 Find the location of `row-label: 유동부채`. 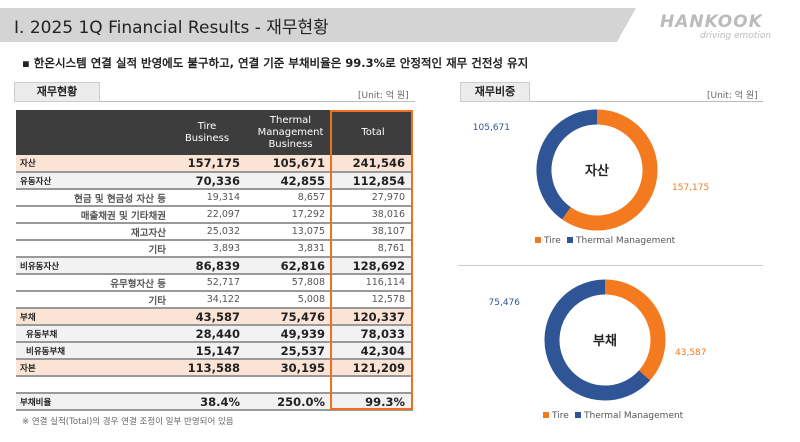

row-label: 유동부채 is located at coordinates (91, 334).